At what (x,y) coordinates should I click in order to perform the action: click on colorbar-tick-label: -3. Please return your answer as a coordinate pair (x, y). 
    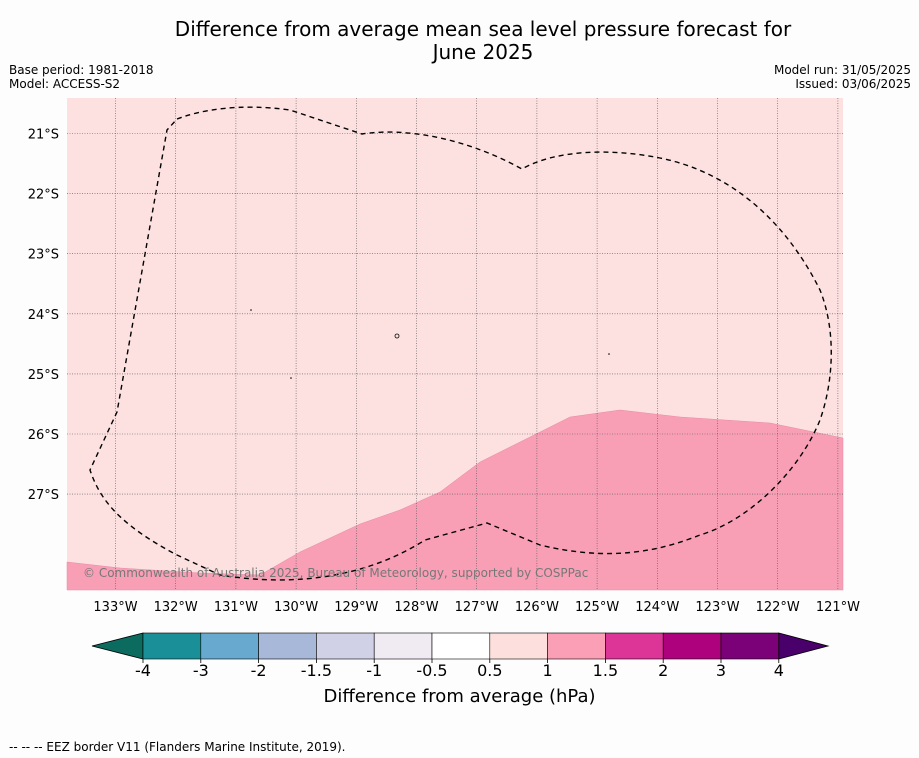
    Looking at the image, I should click on (201, 670).